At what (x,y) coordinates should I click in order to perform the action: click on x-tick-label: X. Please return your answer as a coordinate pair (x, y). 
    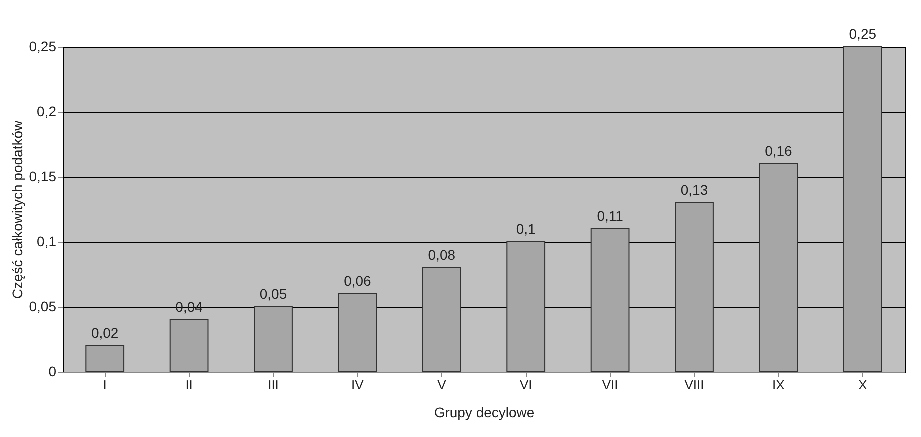
    Looking at the image, I should click on (863, 385).